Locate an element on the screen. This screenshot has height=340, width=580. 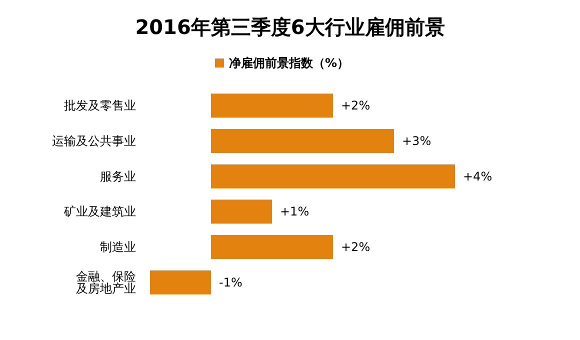
y-tick-label: 批发及零售业 is located at coordinates (100, 105).